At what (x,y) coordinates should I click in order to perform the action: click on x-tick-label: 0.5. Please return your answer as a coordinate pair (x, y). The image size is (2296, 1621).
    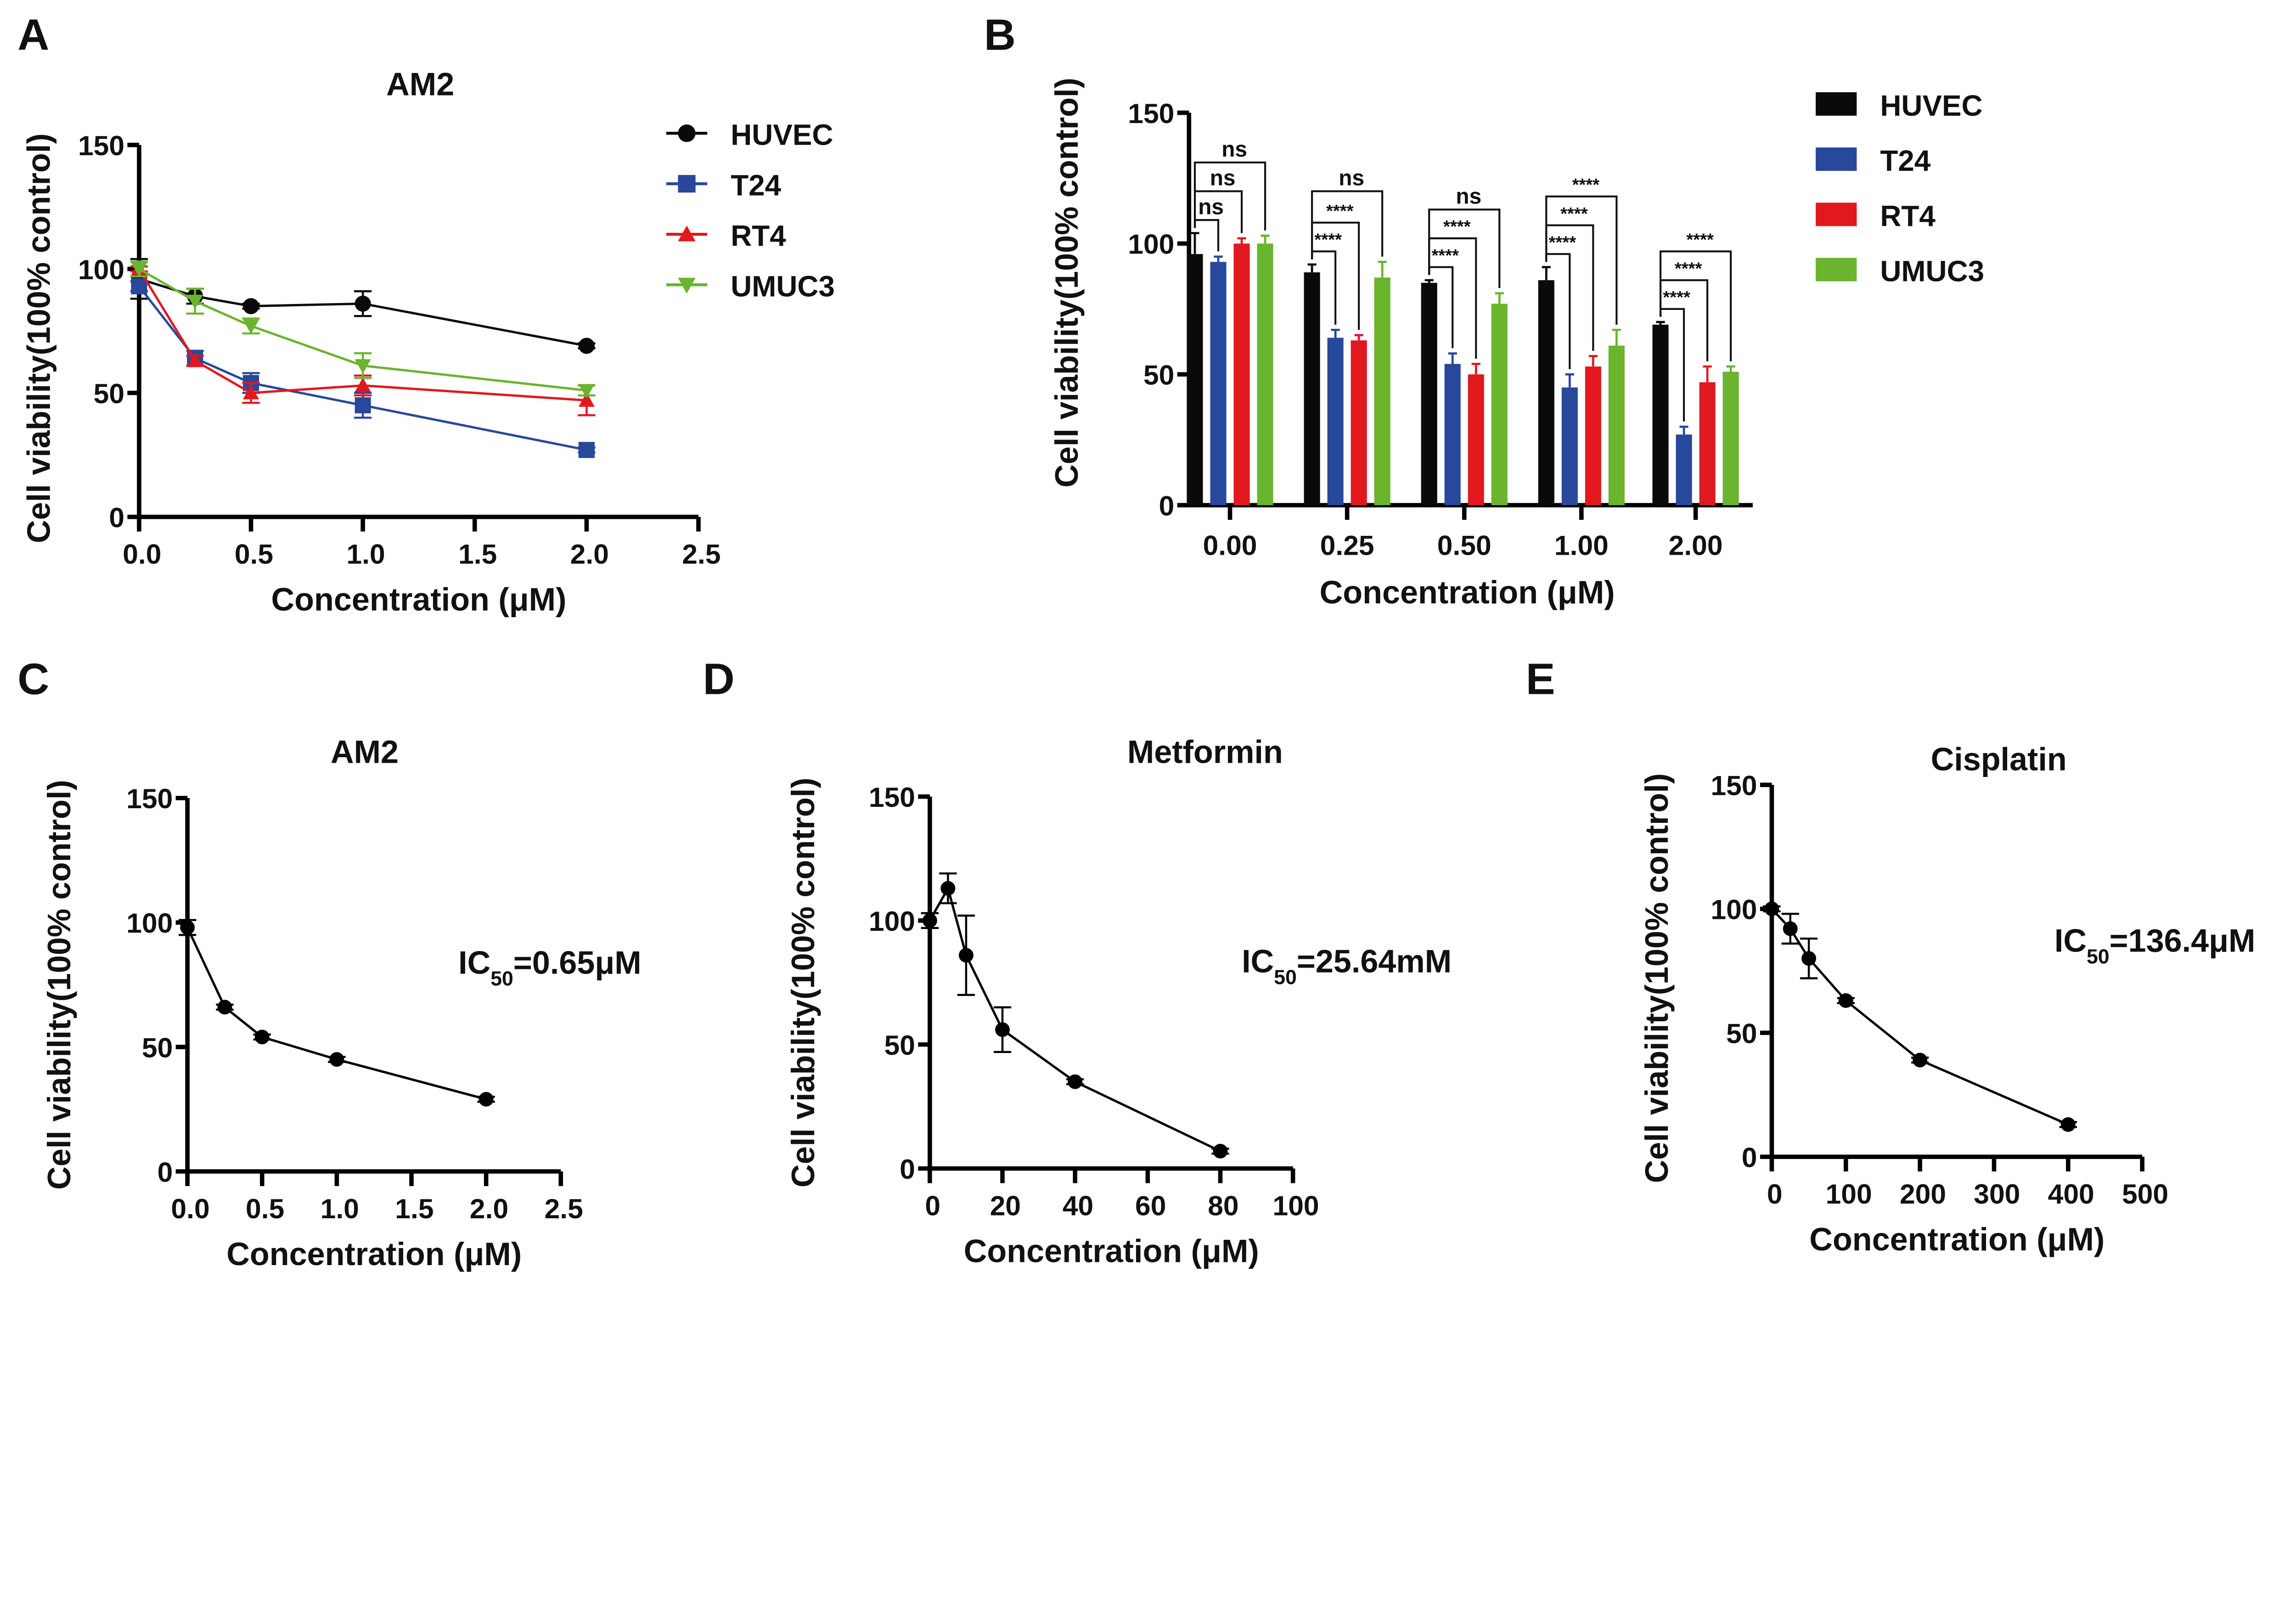
    Looking at the image, I should click on (254, 555).